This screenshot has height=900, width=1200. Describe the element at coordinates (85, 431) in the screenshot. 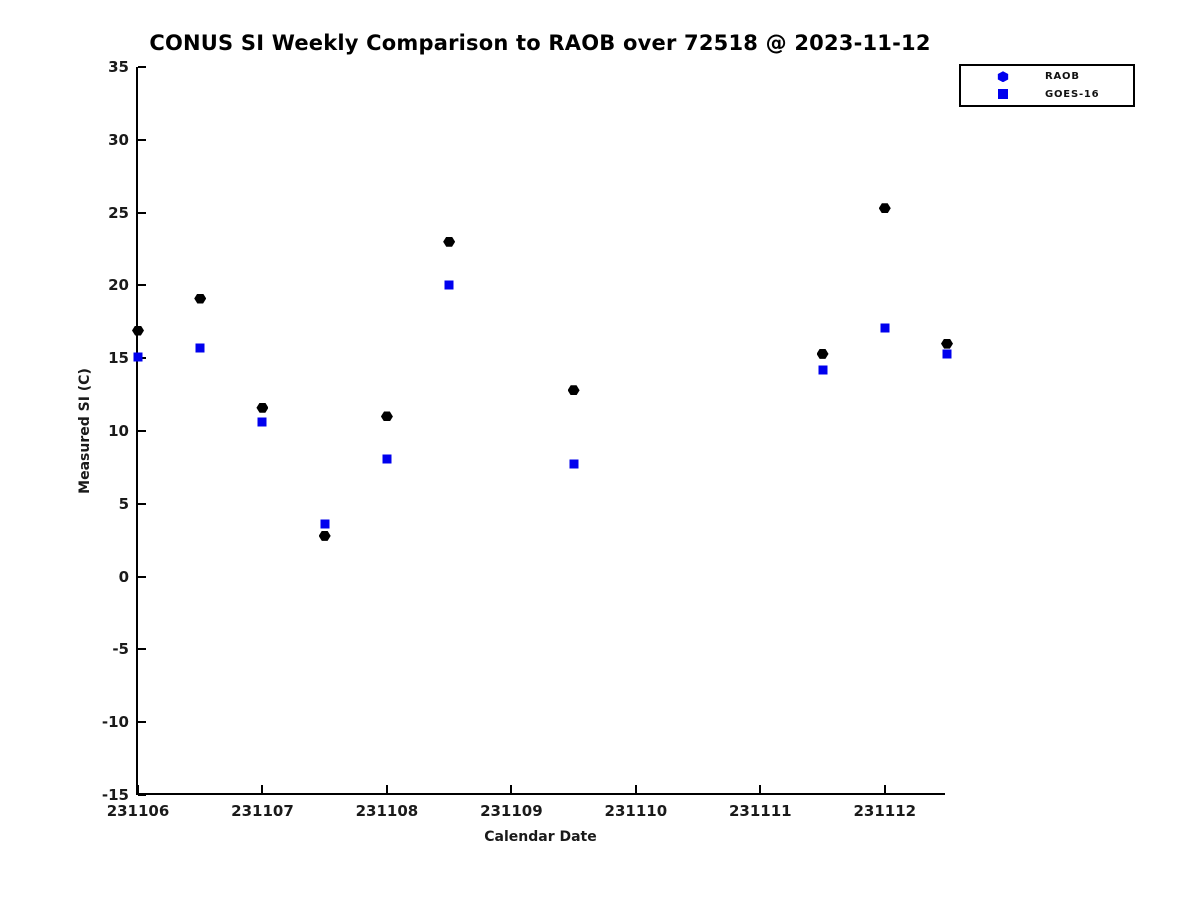

I see `y-axis-label: Measured SI (C)` at that location.